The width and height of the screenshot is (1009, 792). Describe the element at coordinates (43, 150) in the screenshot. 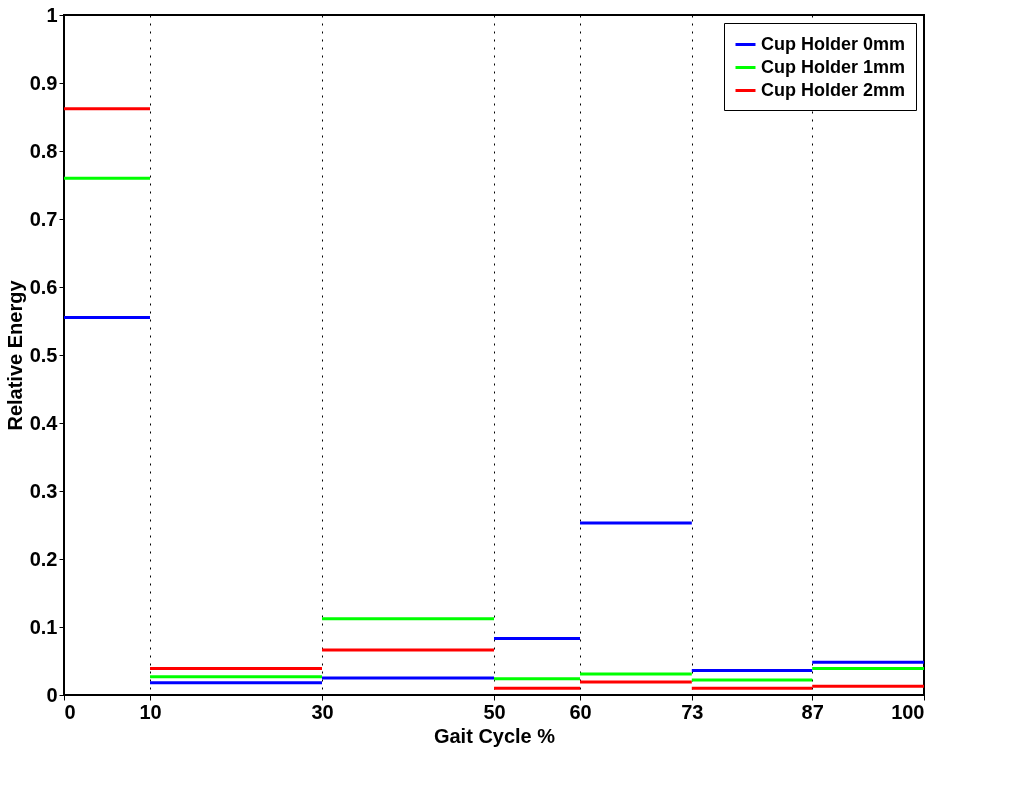

I see `y-tick-label: 0.8` at that location.